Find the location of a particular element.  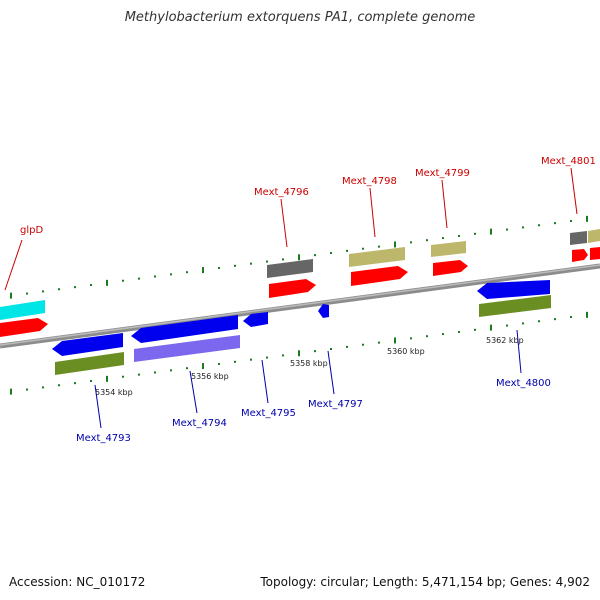

reverse-tick-row is located at coordinates (299, 353).